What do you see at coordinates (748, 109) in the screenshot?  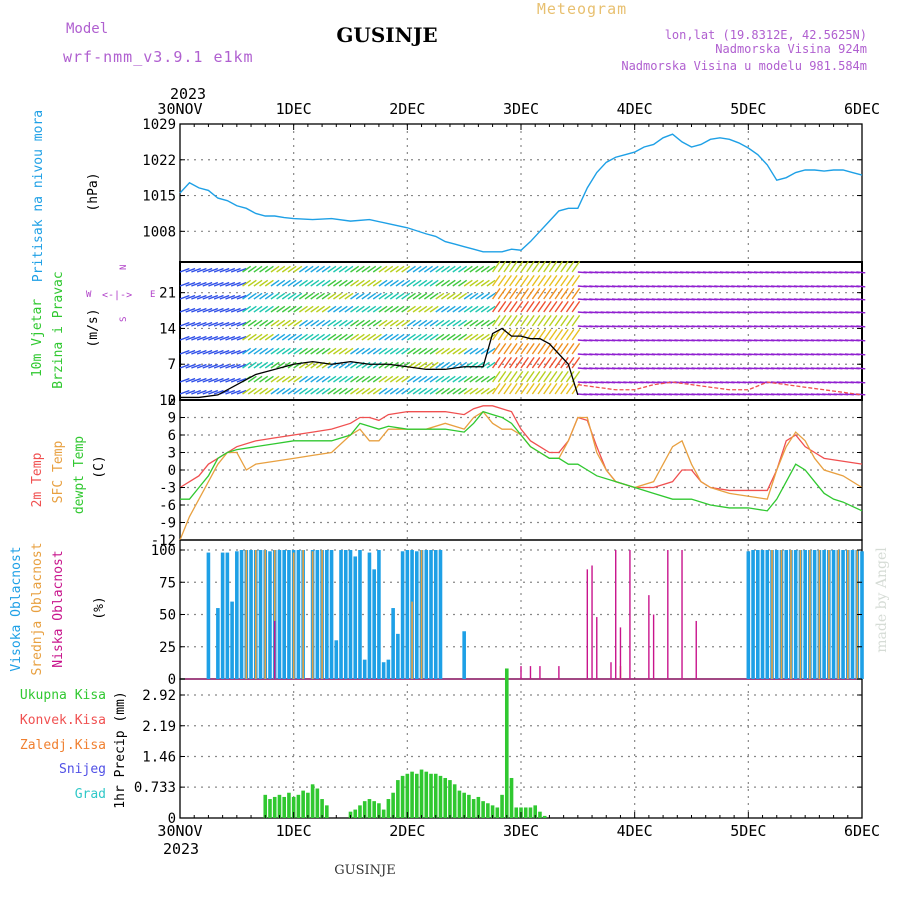 I see `time-label-top: 5DEC` at bounding box center [748, 109].